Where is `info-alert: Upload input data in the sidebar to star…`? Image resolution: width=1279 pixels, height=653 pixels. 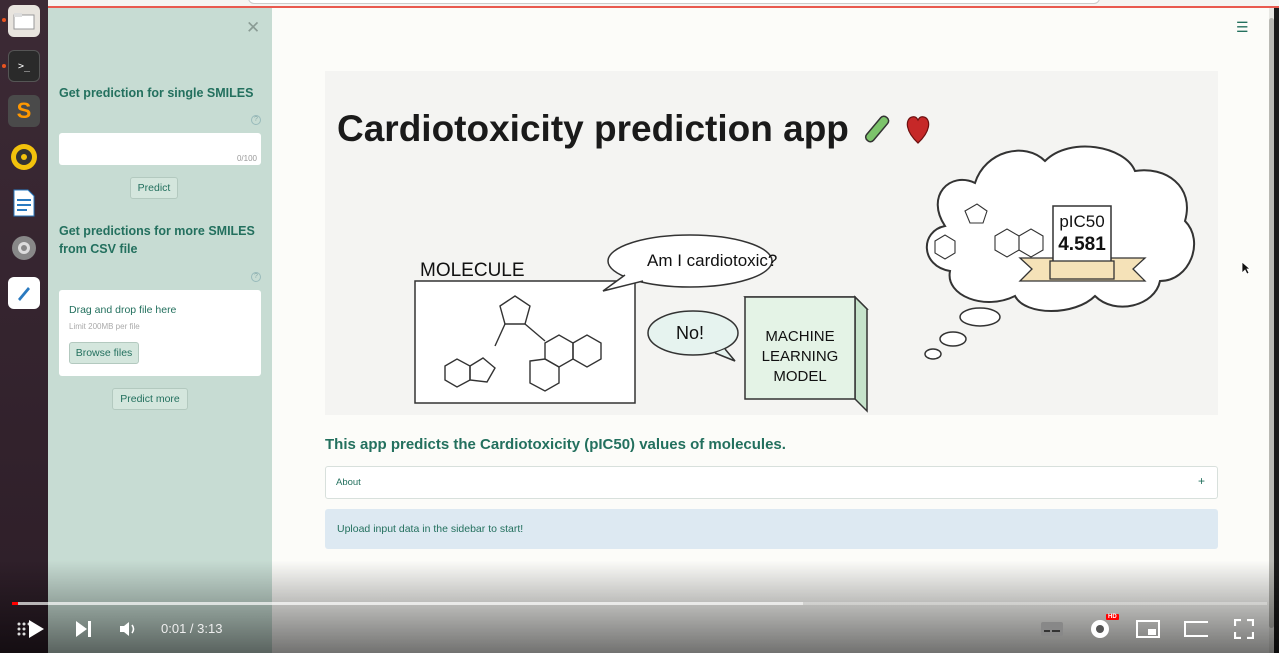 info-alert: Upload input data in the sidebar to star… is located at coordinates (771, 529).